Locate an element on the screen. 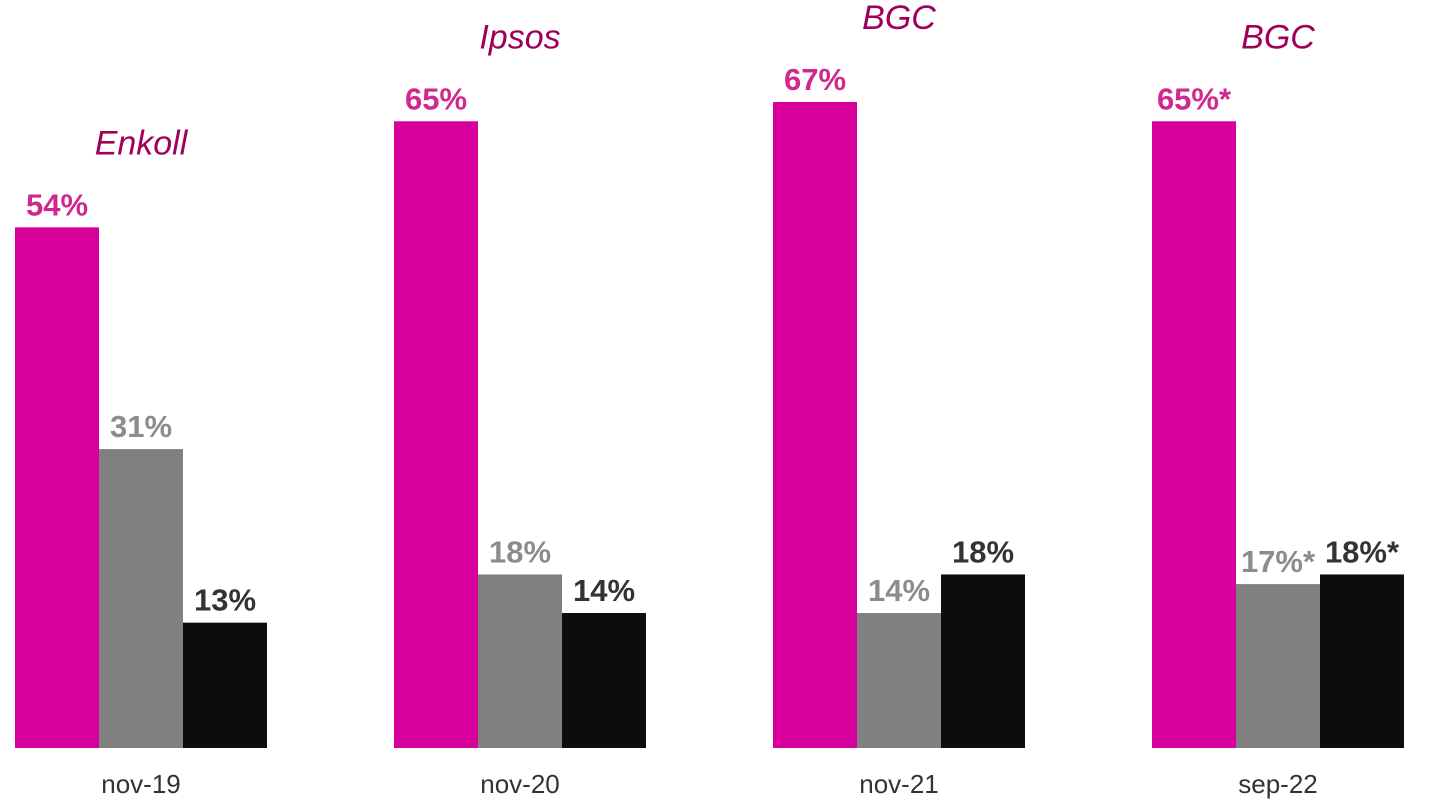  value-label-nov-20-tertiary: 14% is located at coordinates (604, 590).